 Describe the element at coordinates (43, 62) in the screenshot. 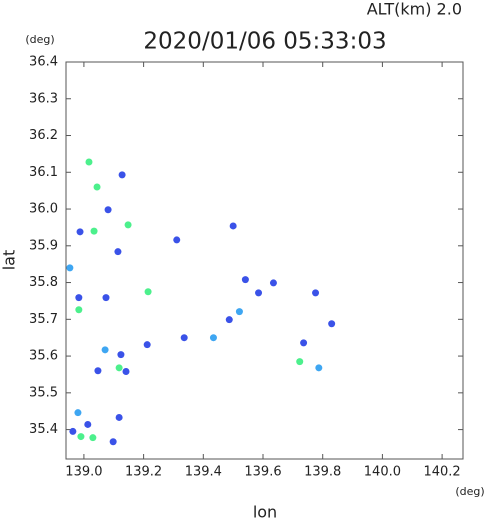

I see `y-tick-label: 36.4` at that location.